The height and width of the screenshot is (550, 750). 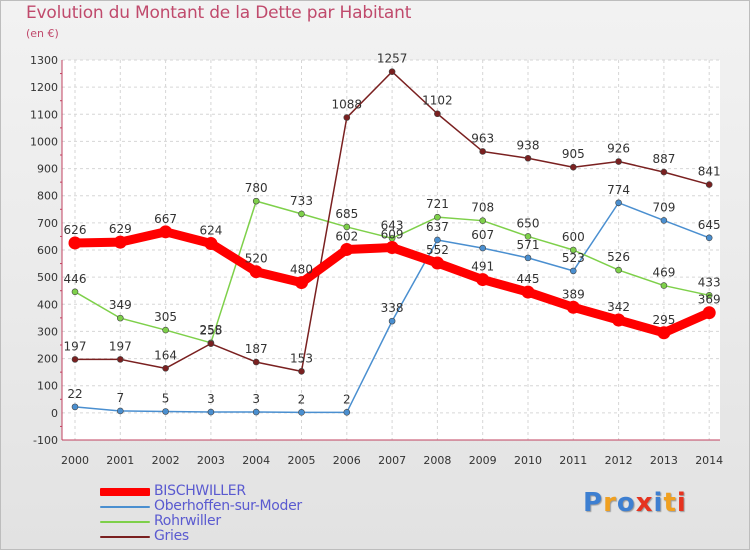 I want to click on data-label: 469, so click(x=663, y=273).